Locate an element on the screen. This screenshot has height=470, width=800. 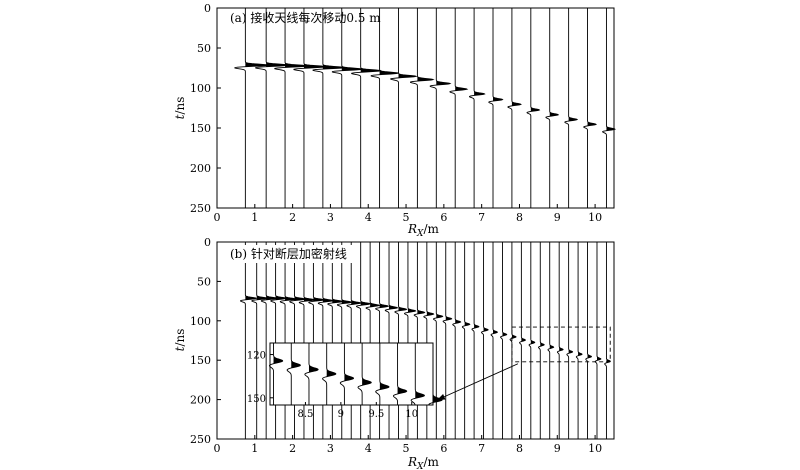
y-tick-label-a-2: 100 is located at coordinates (200, 88).